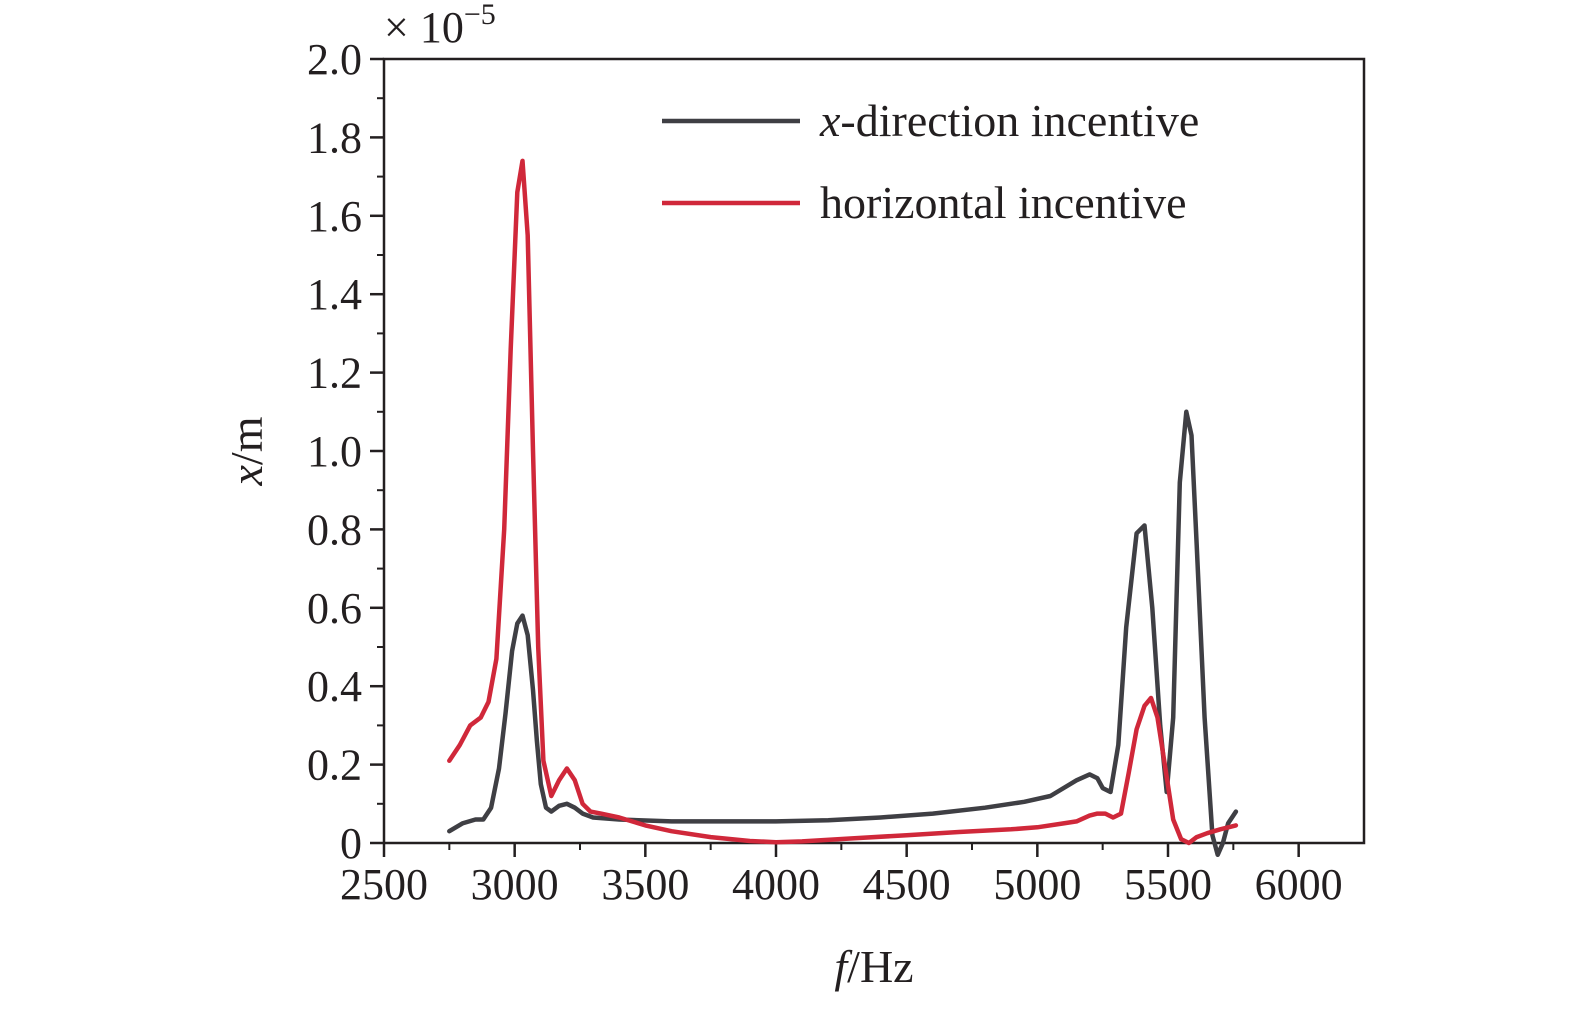 The width and height of the screenshot is (1575, 1011). Describe the element at coordinates (334, 59) in the screenshot. I see `y-tick-label: 2.0` at that location.